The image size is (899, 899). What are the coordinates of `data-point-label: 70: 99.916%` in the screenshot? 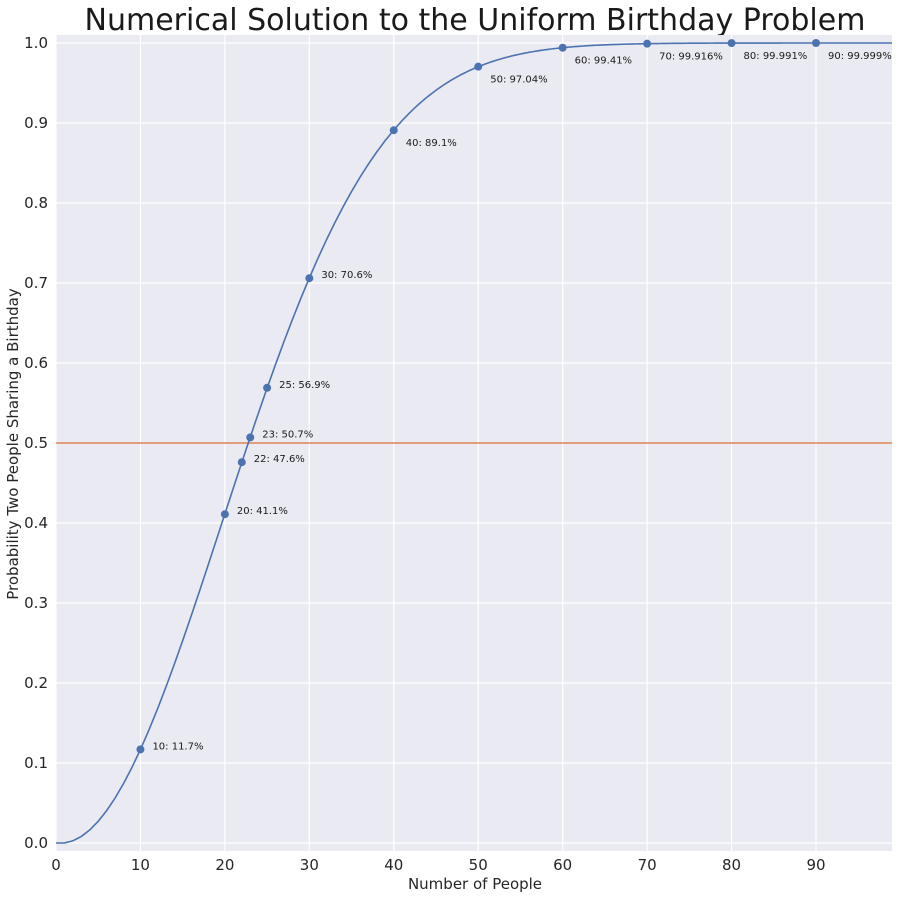 It's located at (691, 57).